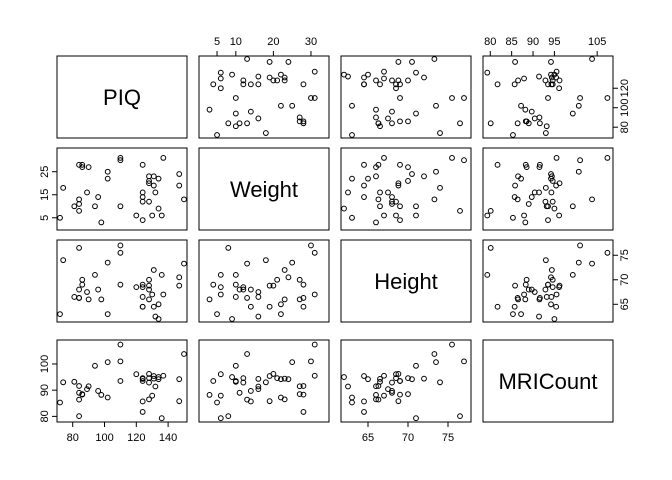 This screenshot has width=672, height=480. Describe the element at coordinates (547, 381) in the screenshot. I see `variable-label-mricount: MRICount` at that location.